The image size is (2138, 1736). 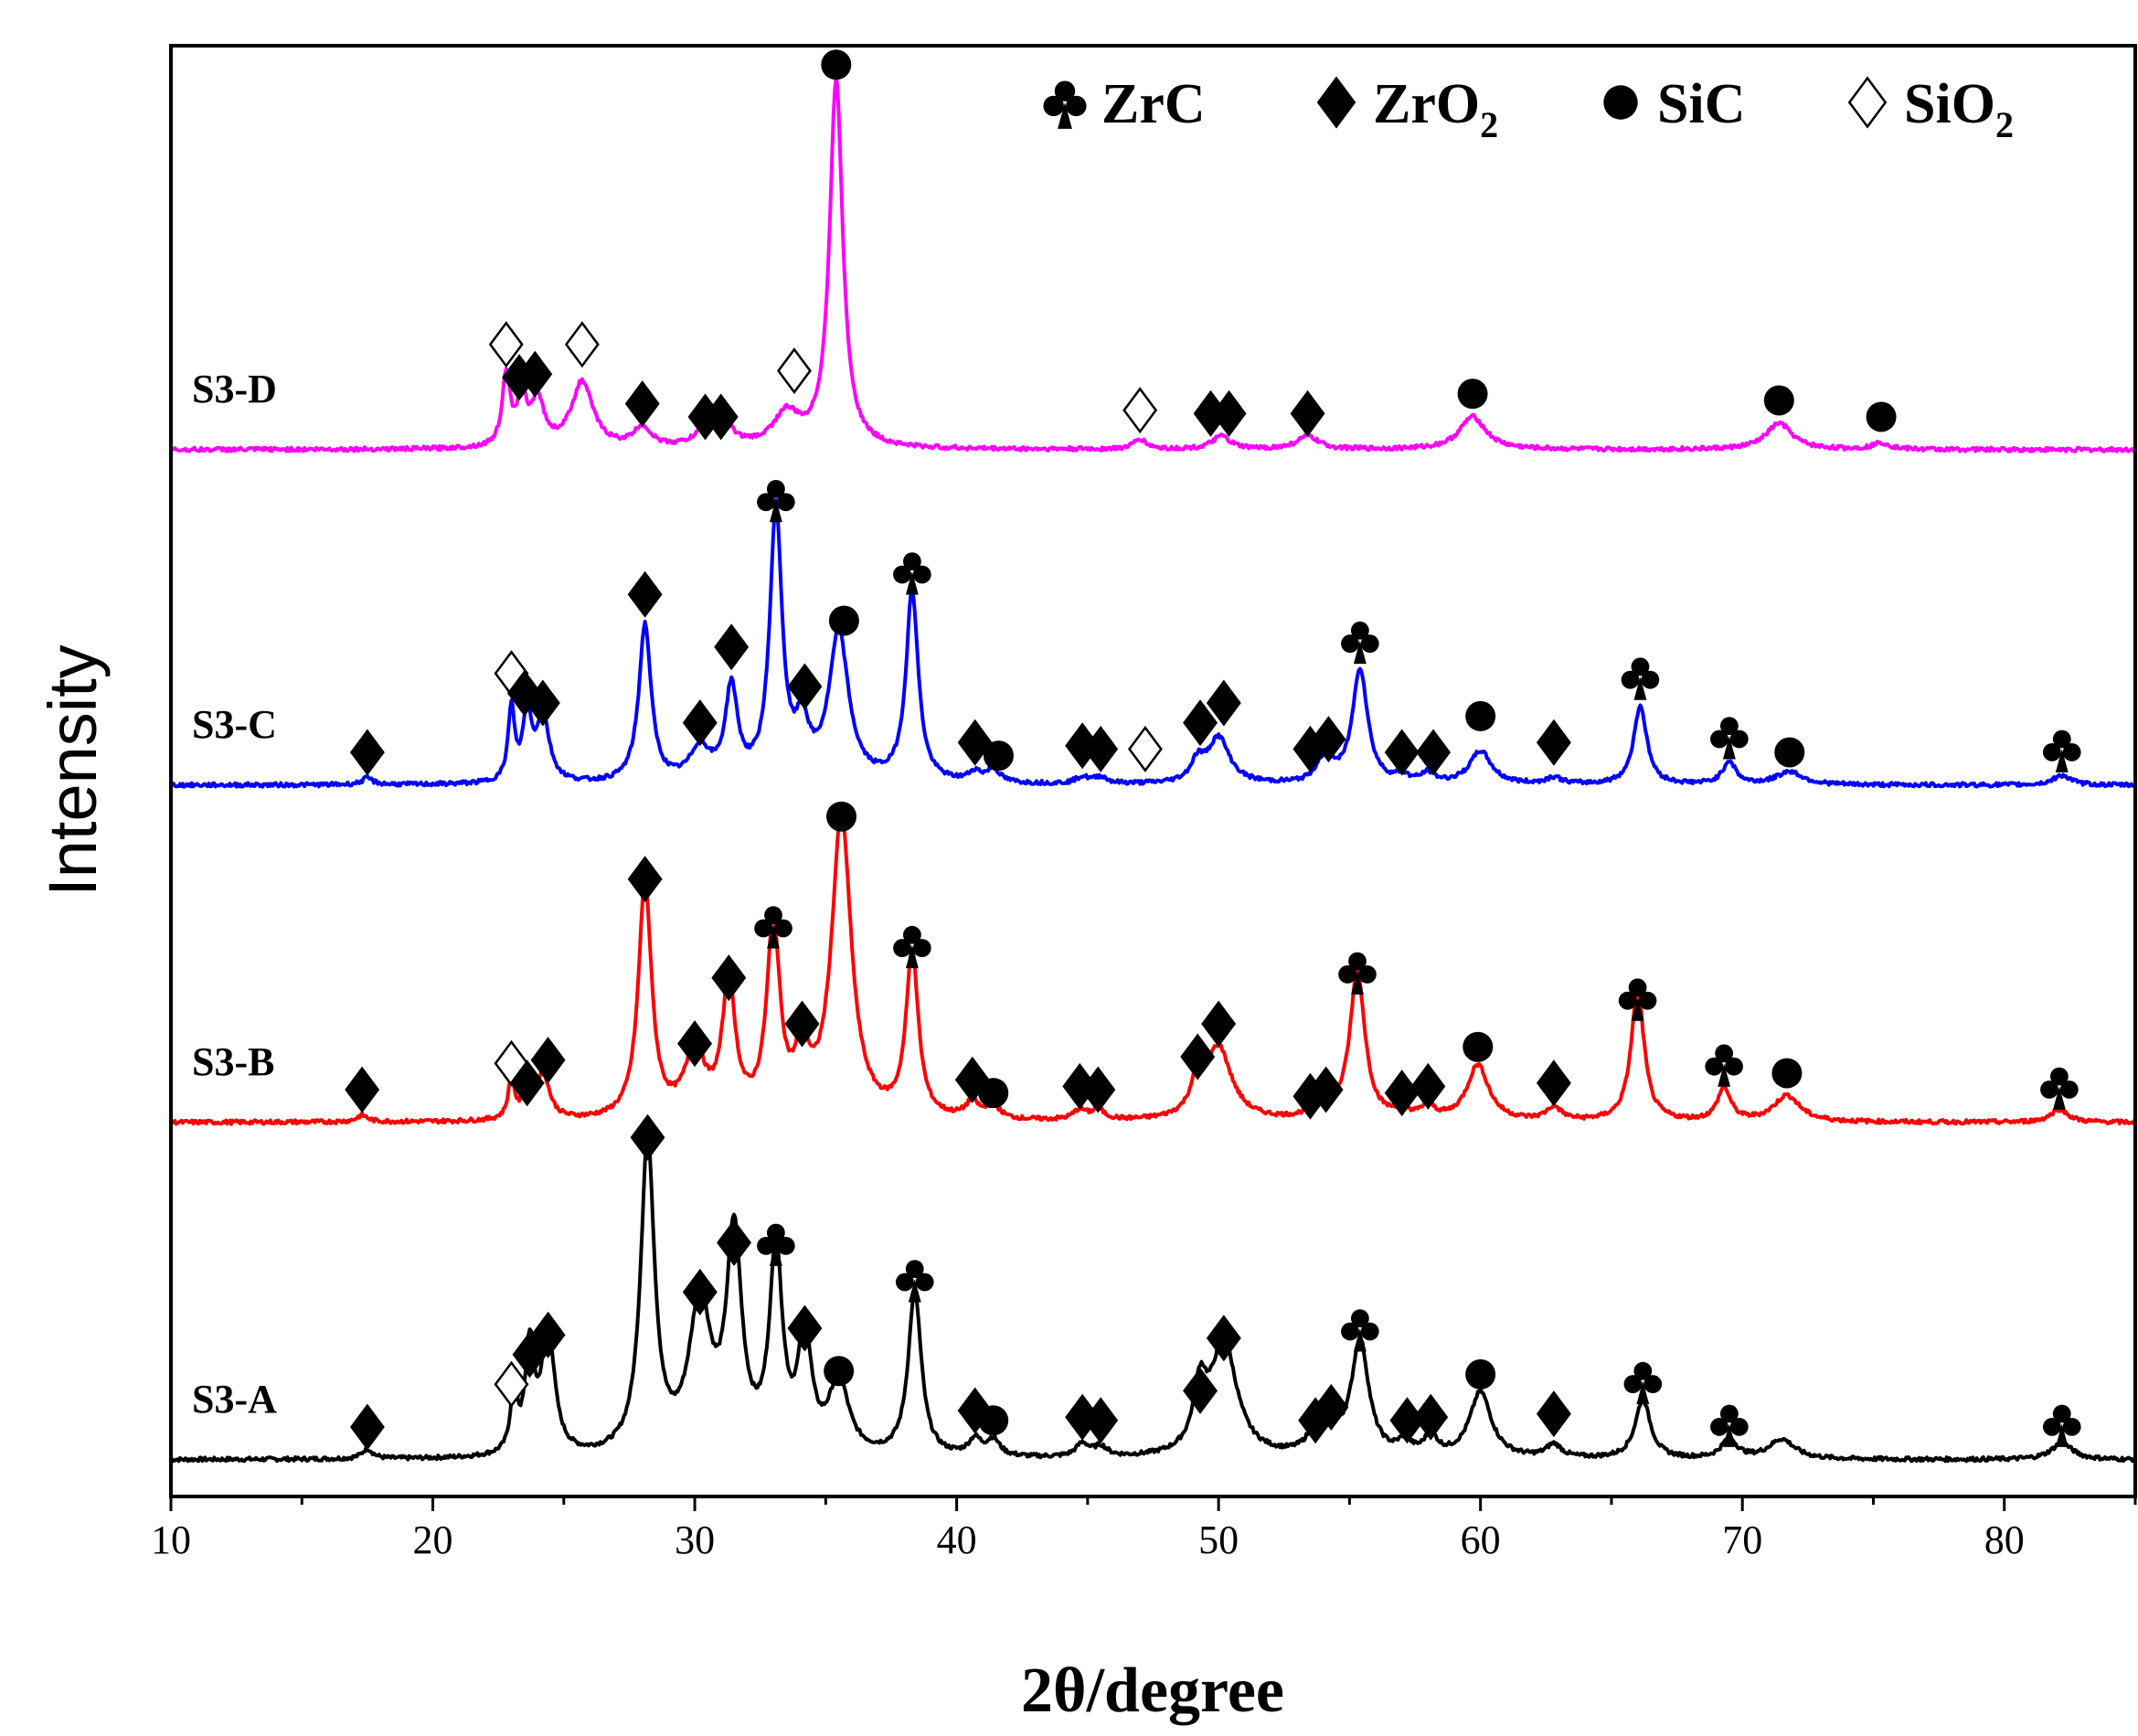 I want to click on legend-symbol-2-shape, so click(x=1620, y=102).